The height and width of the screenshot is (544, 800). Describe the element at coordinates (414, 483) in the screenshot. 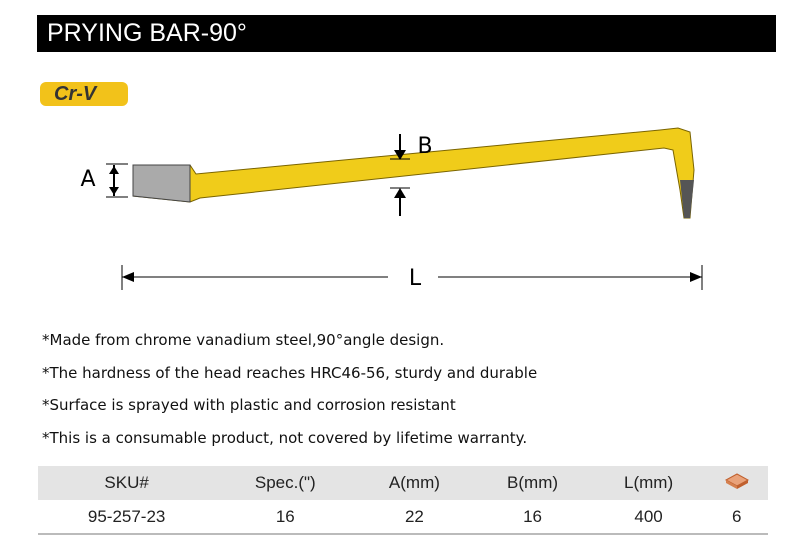

I see `col-header: A(mm)` at that location.